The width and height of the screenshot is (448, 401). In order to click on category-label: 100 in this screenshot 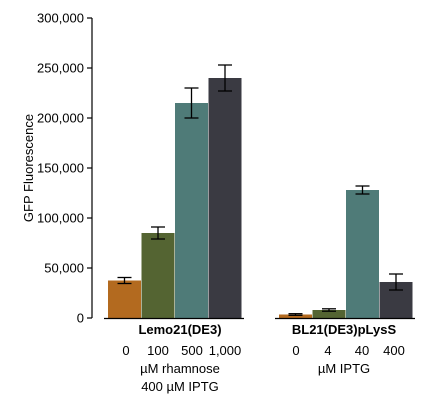, I will do `click(158, 350)`.